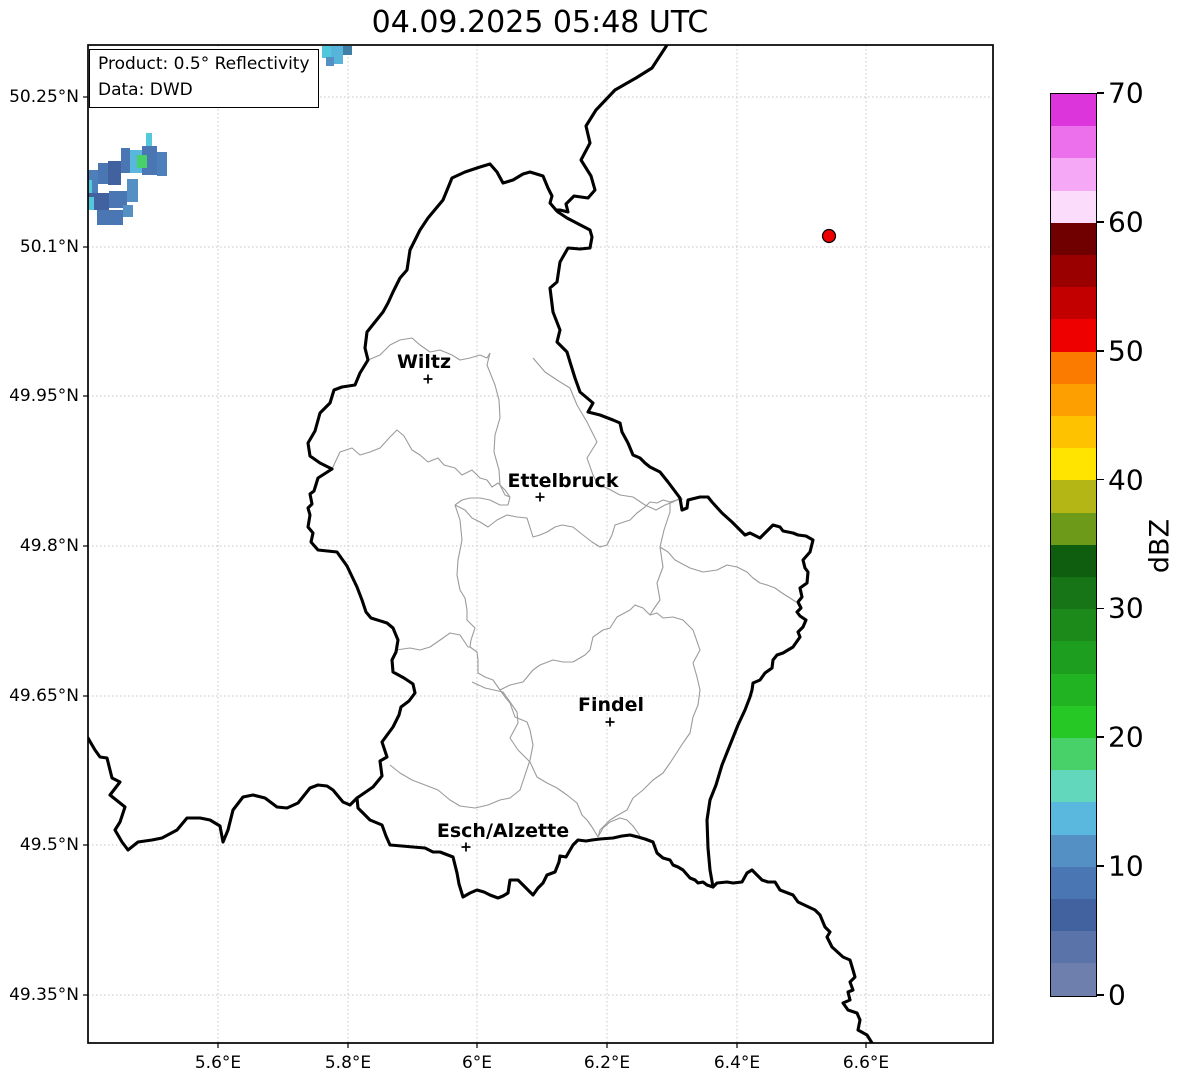  What do you see at coordinates (1126, 93) in the screenshot?
I see `colorbar-tick-label: 70` at bounding box center [1126, 93].